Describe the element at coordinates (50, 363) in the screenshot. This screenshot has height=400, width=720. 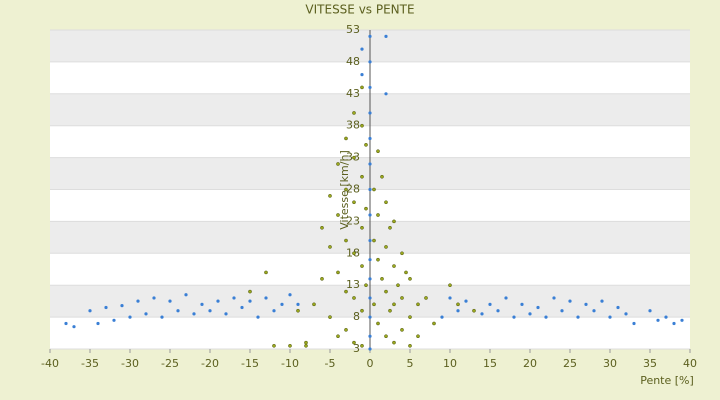
I see `x-tick-label: -40` at that location.